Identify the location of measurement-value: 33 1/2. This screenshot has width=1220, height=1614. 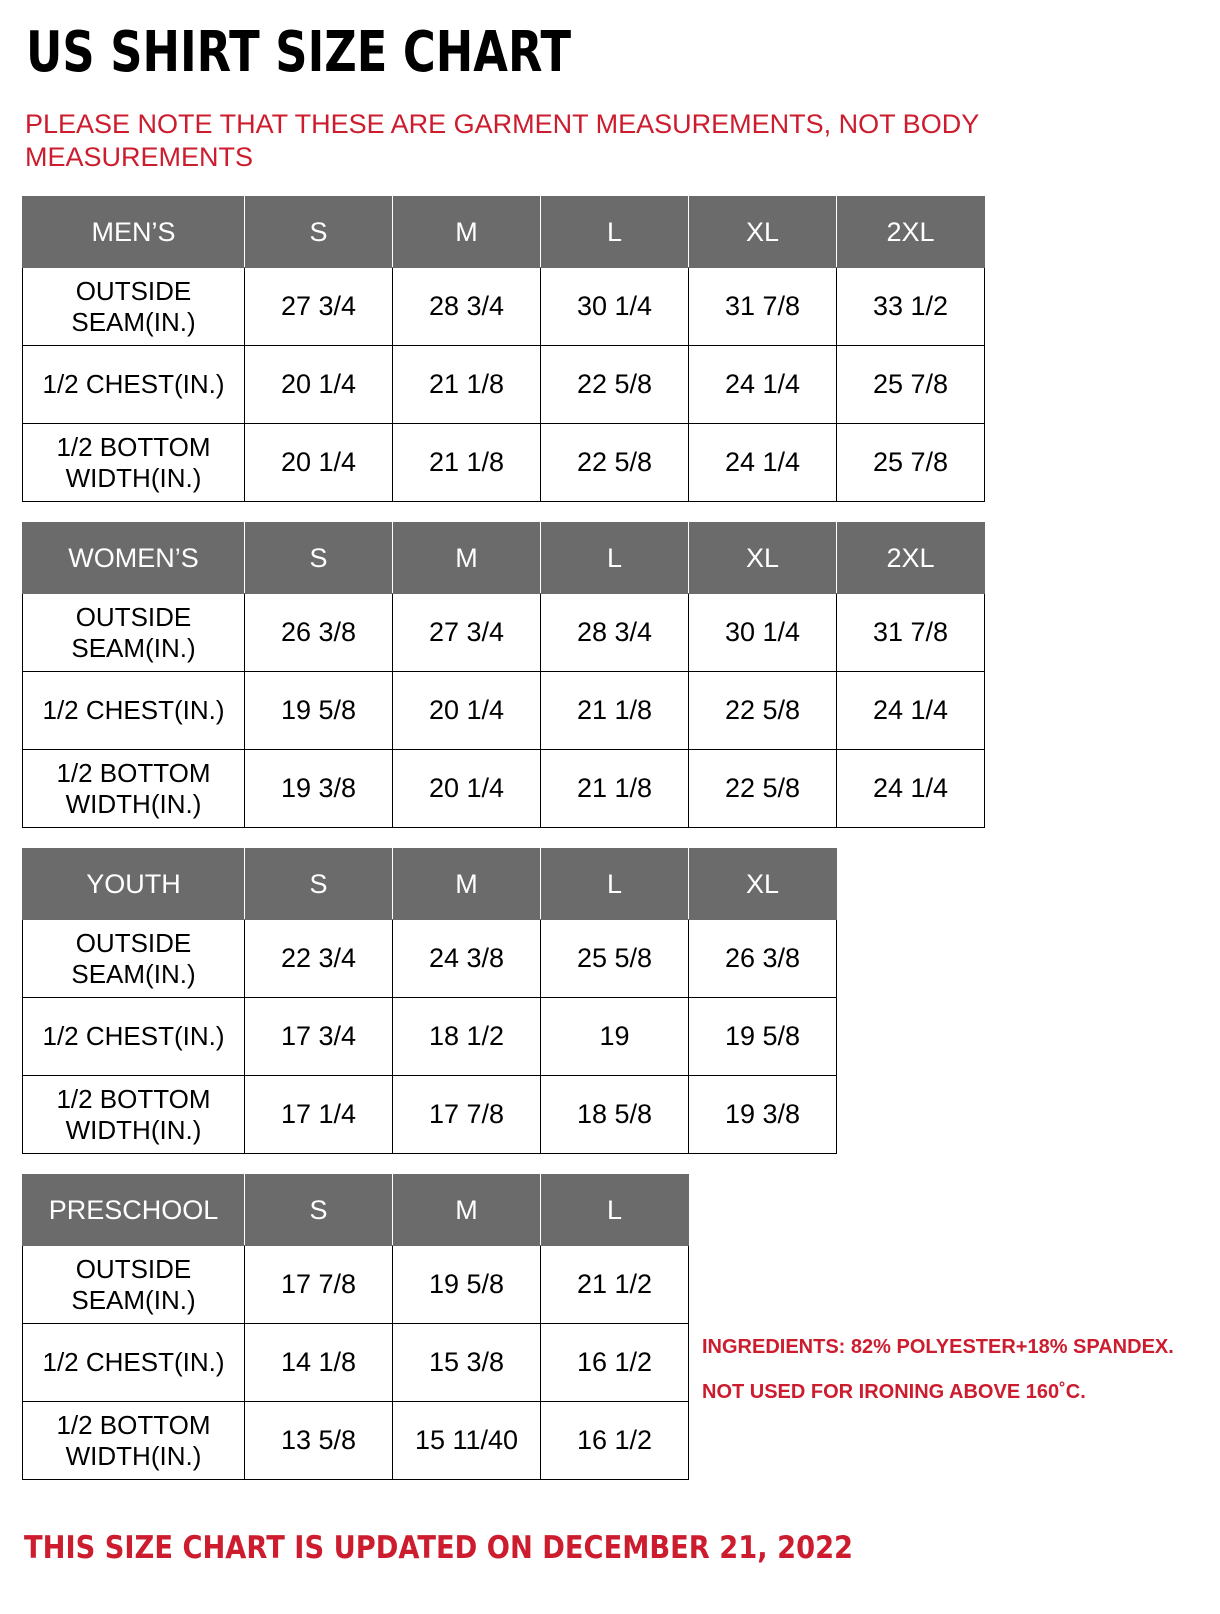
(910, 306).